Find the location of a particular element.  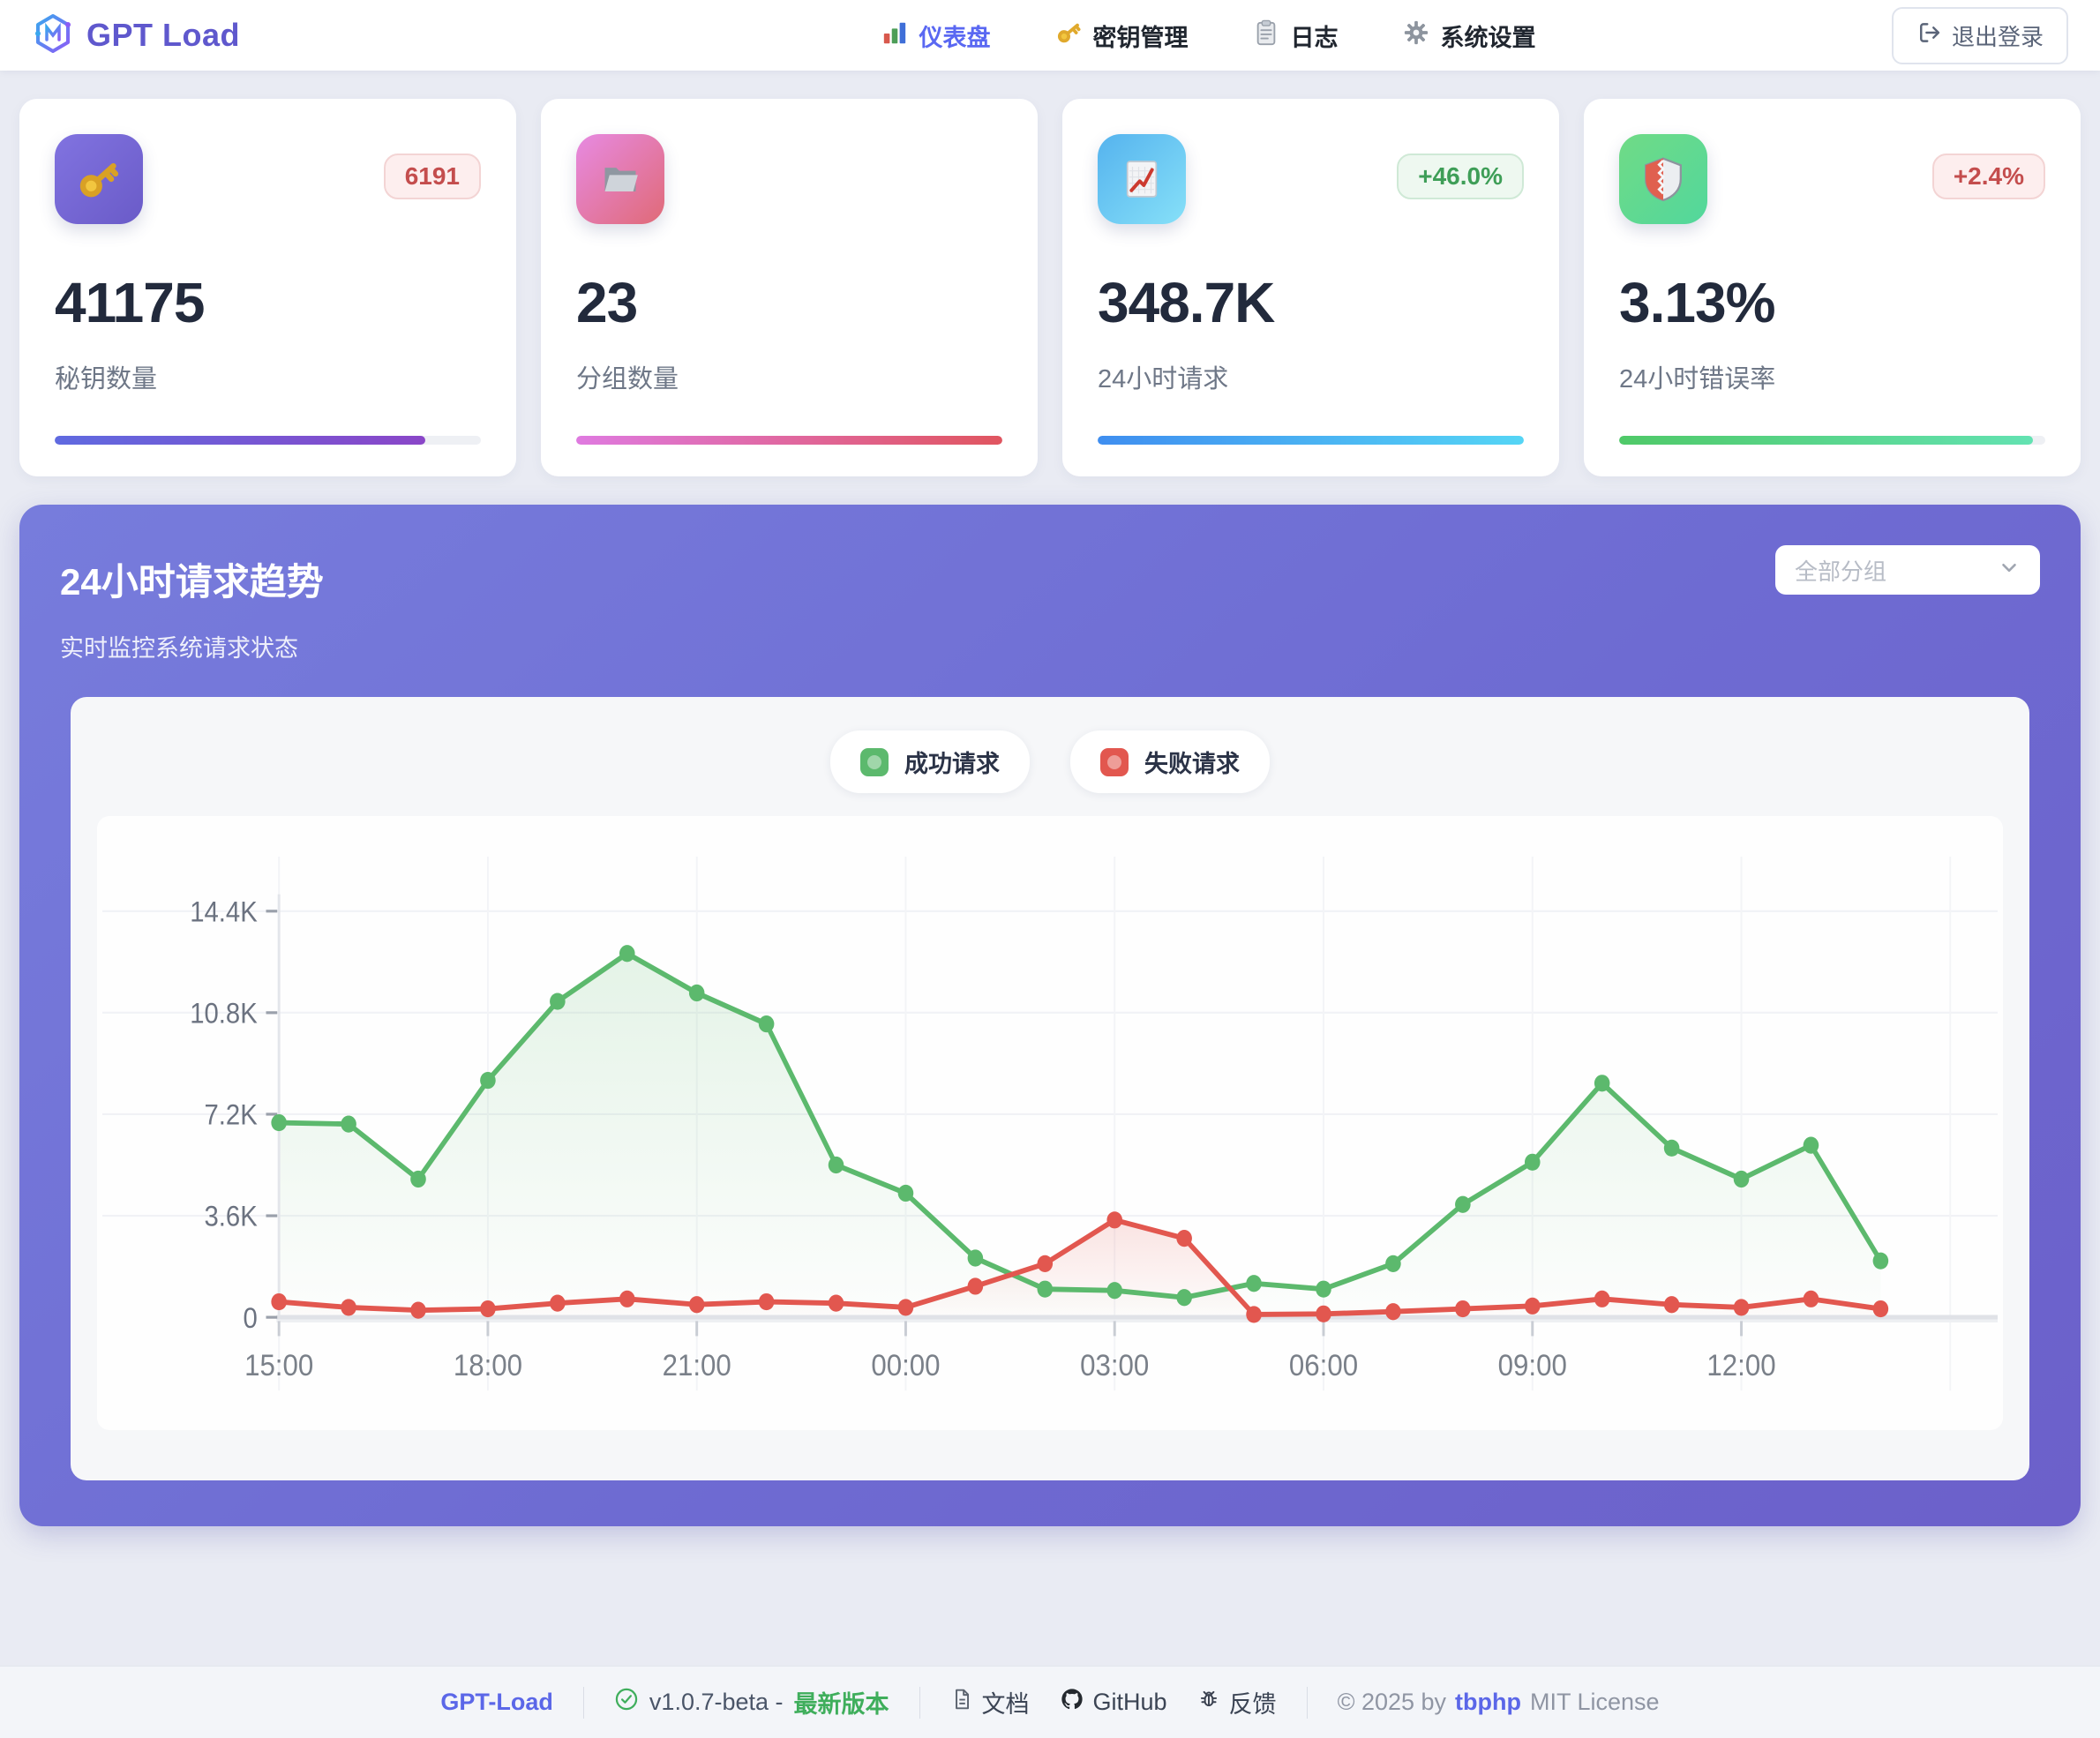

nav-item-logs: 日志 is located at coordinates (1295, 36).